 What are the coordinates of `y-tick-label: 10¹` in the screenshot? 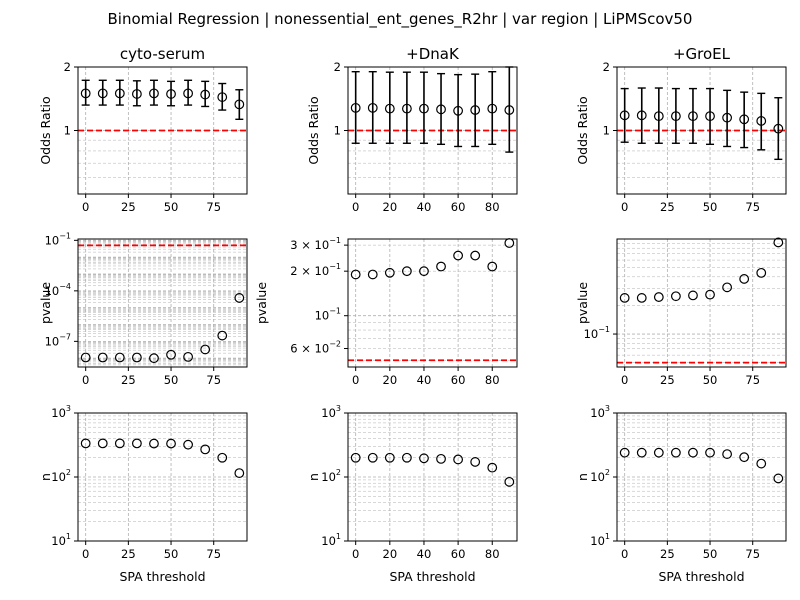 It's located at (61, 540).